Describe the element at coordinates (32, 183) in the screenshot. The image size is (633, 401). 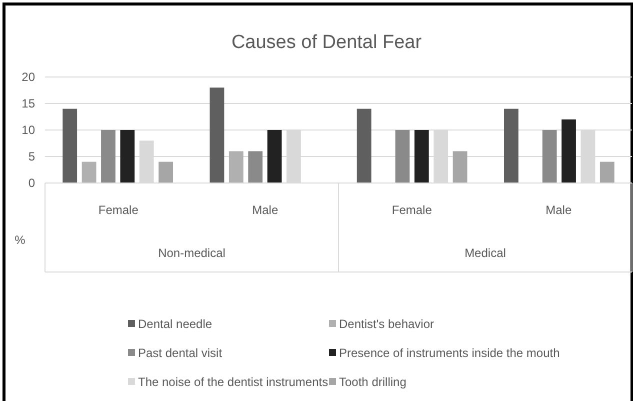
I see `y-tick-label: 0` at that location.